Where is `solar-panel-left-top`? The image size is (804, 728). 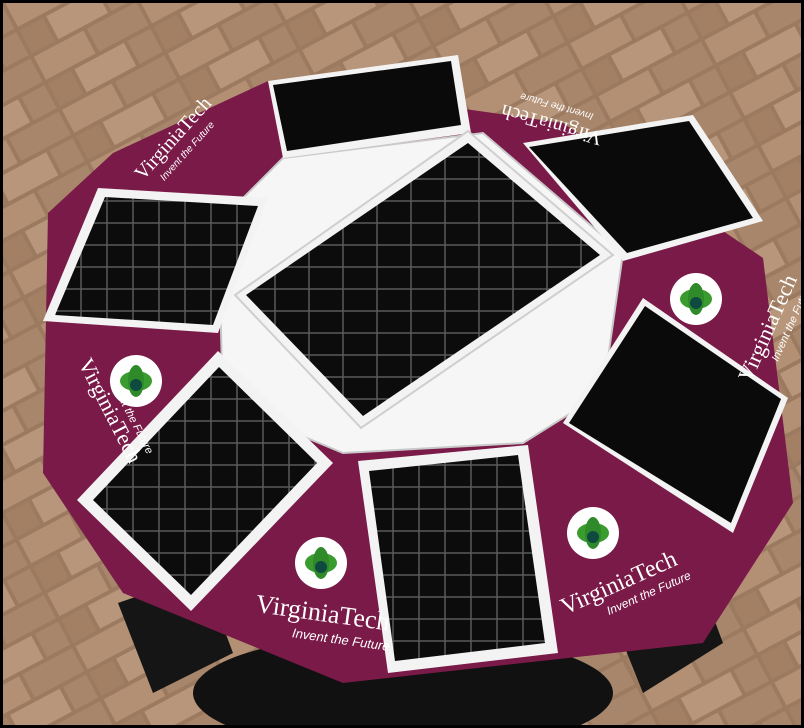
solar-panel-left-top is located at coordinates (155, 260).